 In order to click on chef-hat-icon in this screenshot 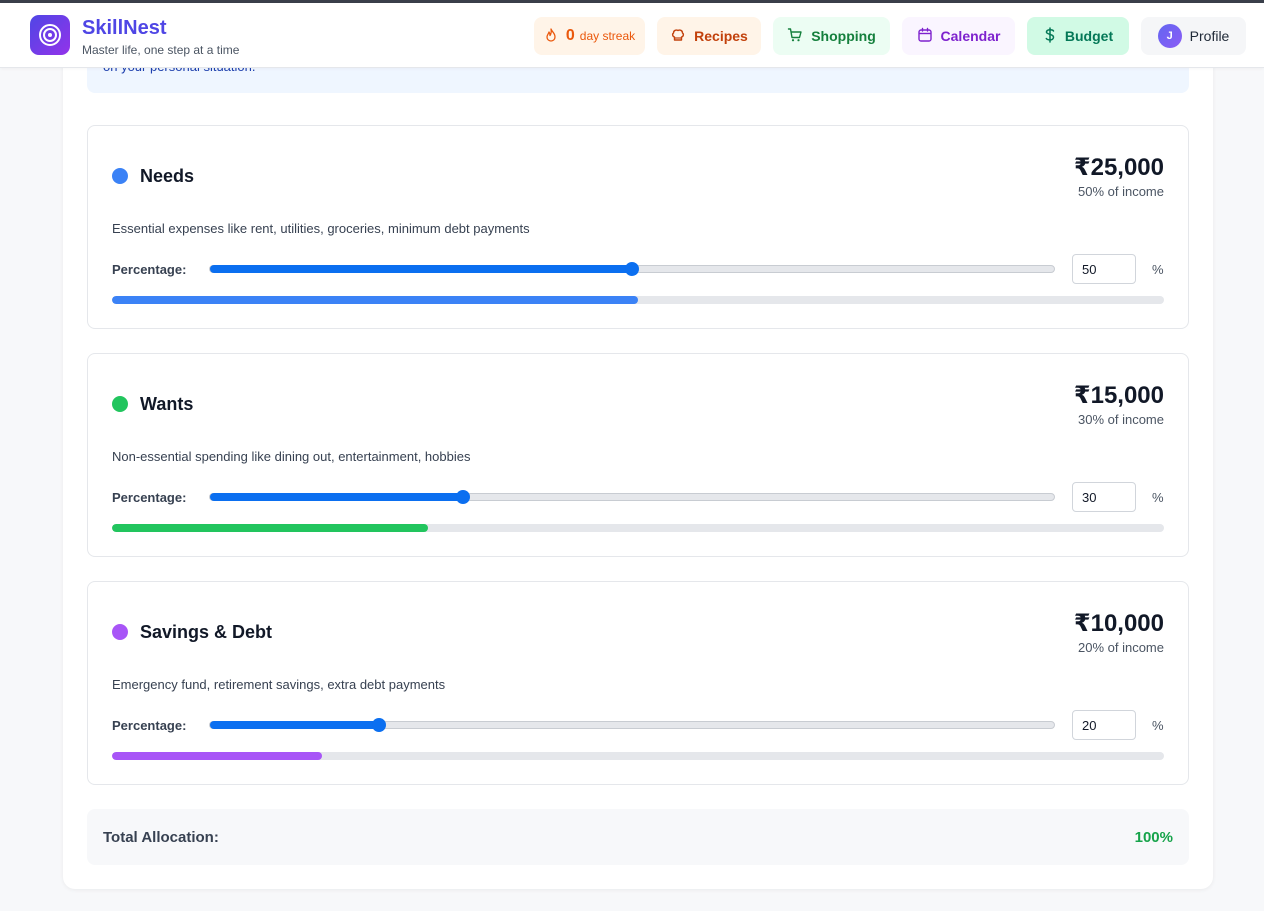, I will do `click(678, 36)`.